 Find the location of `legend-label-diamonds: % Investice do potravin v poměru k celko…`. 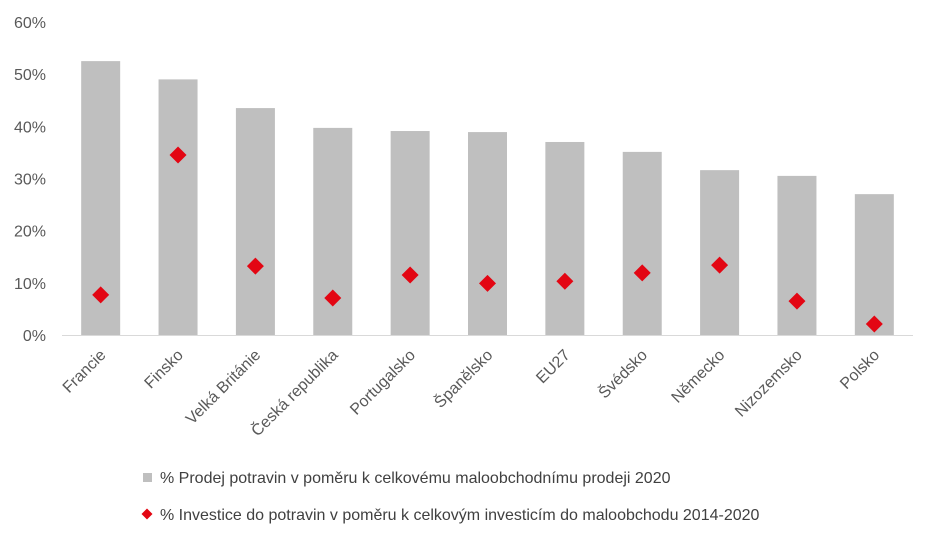

legend-label-diamonds: % Investice do potravin v poměru k celko… is located at coordinates (460, 515).